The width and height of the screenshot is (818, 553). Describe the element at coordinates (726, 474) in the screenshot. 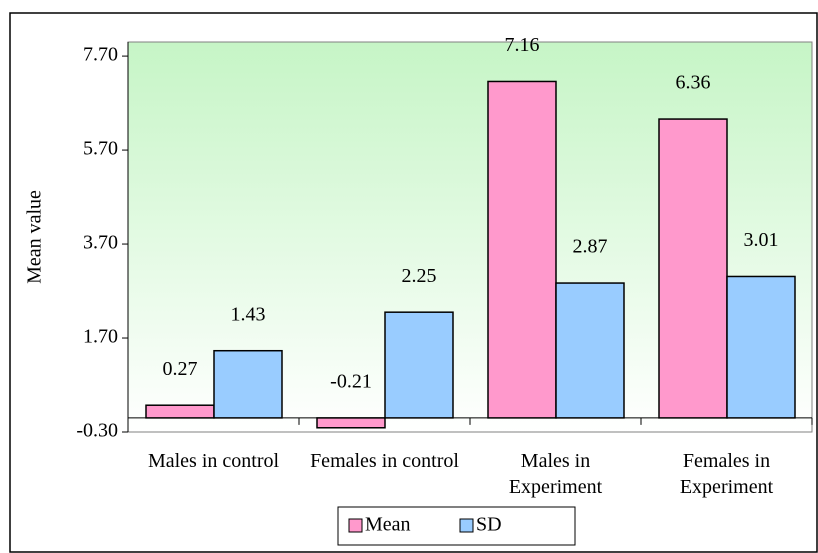

I see `x-tick-label: Females in Experiment` at that location.